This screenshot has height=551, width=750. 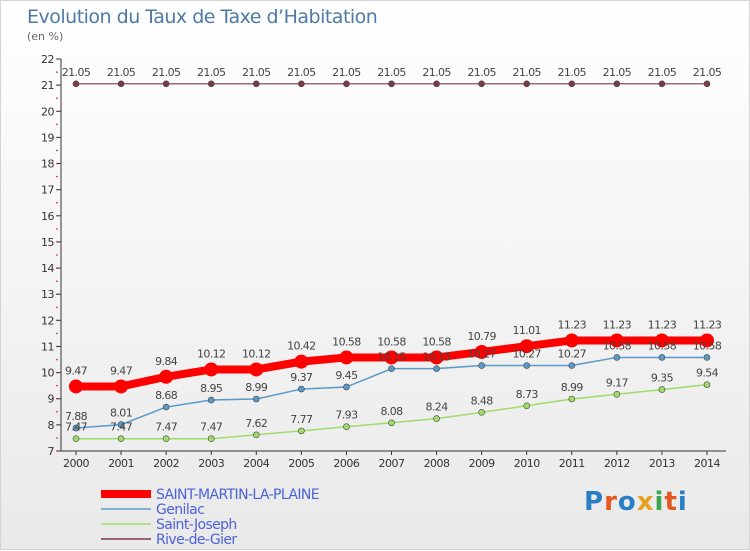 I want to click on y-tick-label: 22, so click(x=47, y=59).